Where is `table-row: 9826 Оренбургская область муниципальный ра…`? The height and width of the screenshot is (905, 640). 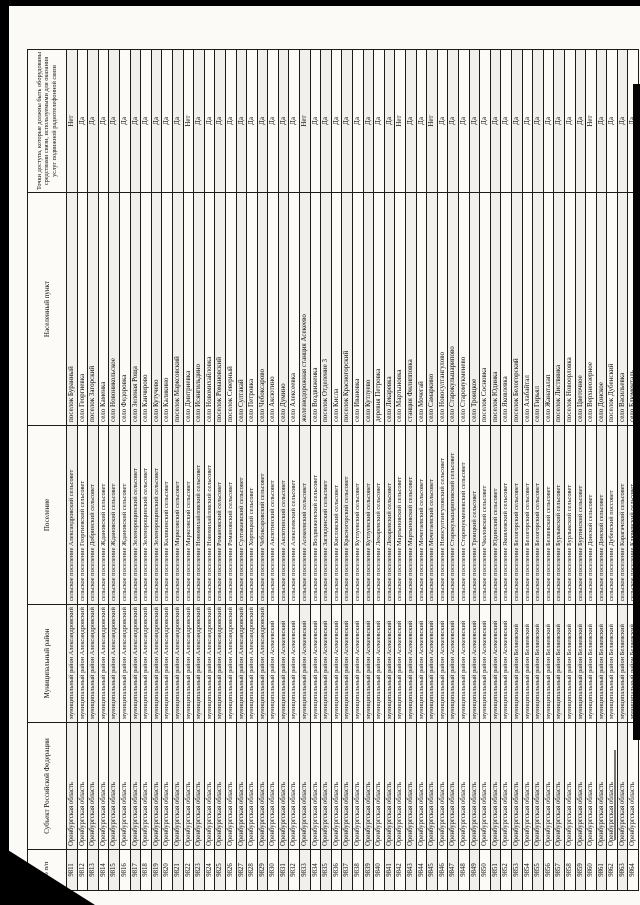
table-row: 9826 Оренбургская область муниципальный ра… is located at coordinates (230, 470).